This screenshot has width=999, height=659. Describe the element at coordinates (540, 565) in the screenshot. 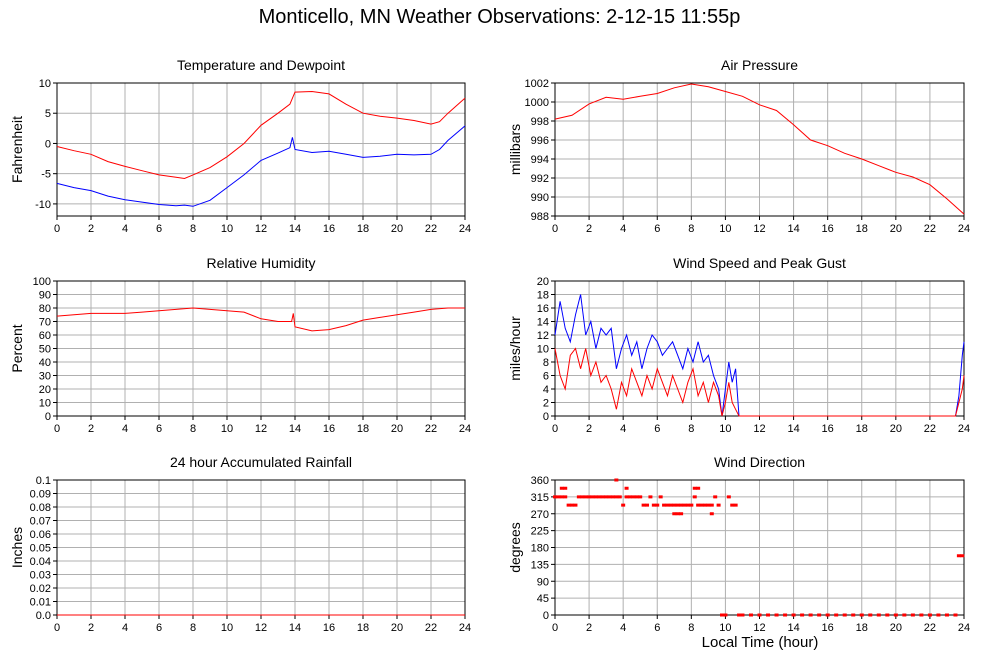

I see `y-tick-label: 135` at that location.